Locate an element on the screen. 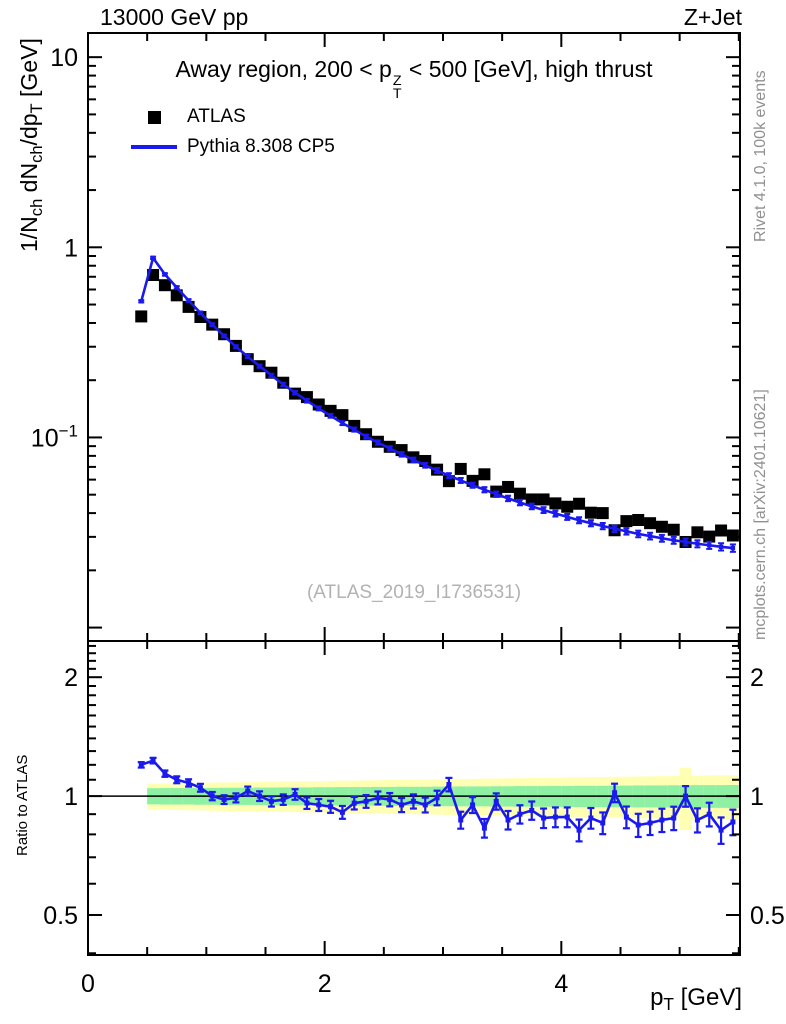  mcplots-arxiv-note: mcplots.cern.ch [arXiv:2401.10621] is located at coordinates (760, 514).